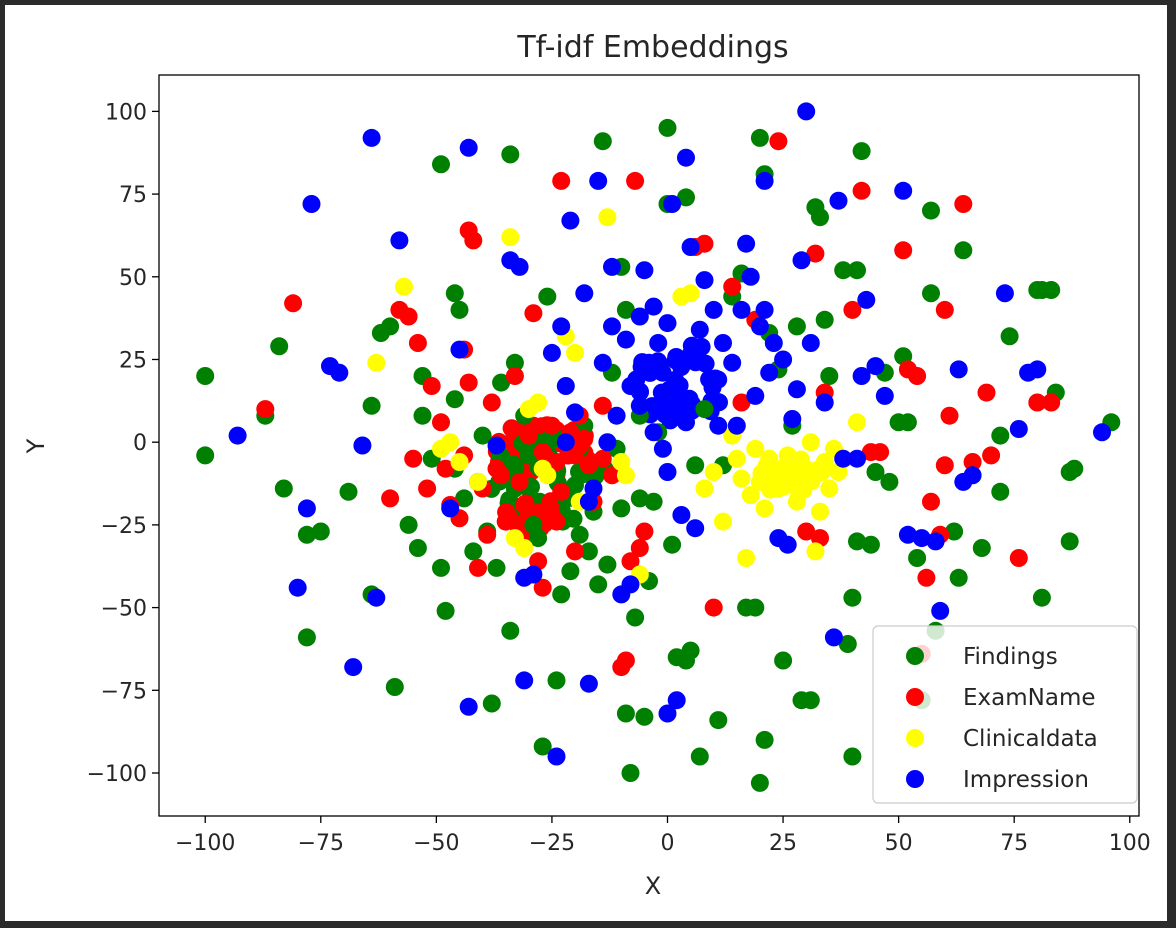 Image resolution: width=1176 pixels, height=928 pixels. Describe the element at coordinates (915, 779) in the screenshot. I see `legend-marker-impression` at that location.